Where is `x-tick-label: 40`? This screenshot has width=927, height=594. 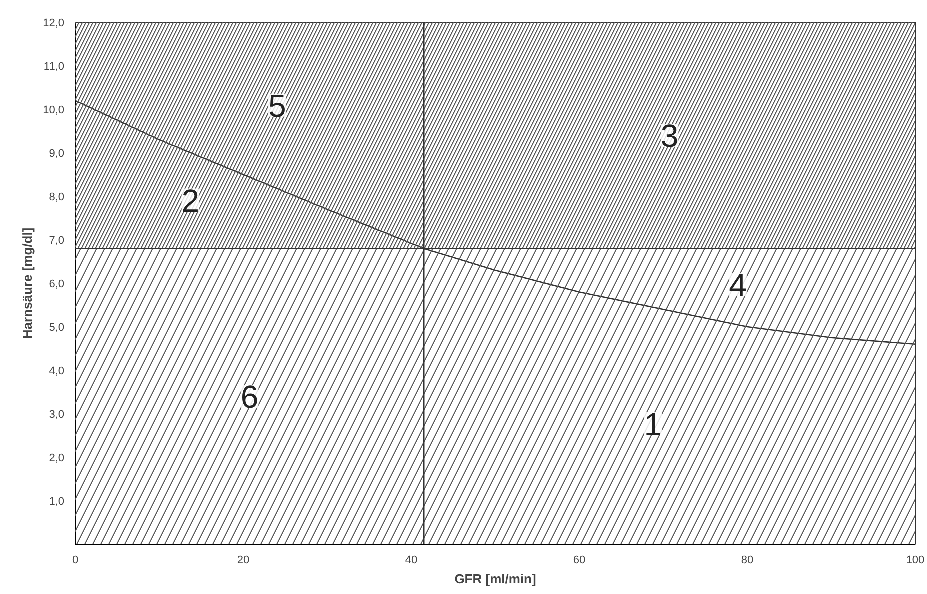
x-tick-label: 40 is located at coordinates (411, 560).